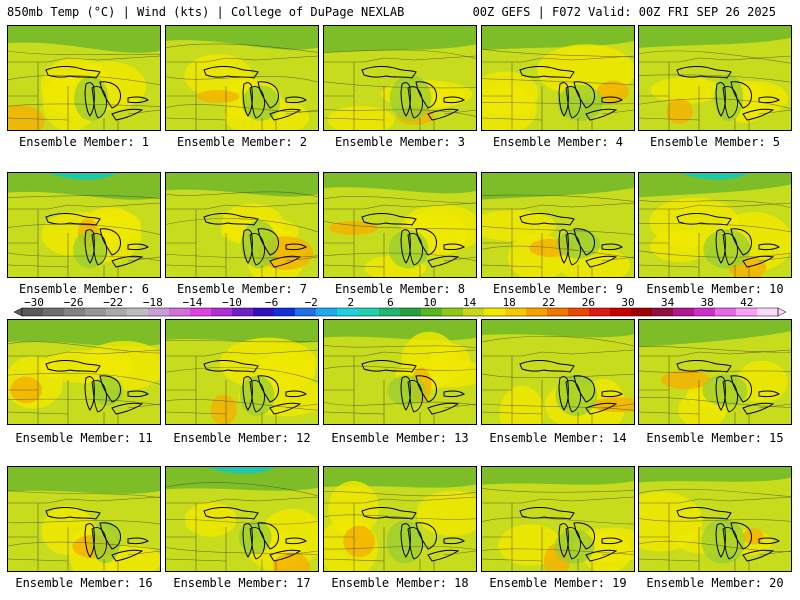 This screenshot has height=600, width=800. What do you see at coordinates (311, 302) in the screenshot?
I see `colorbar-tick-label: −2` at bounding box center [311, 302].